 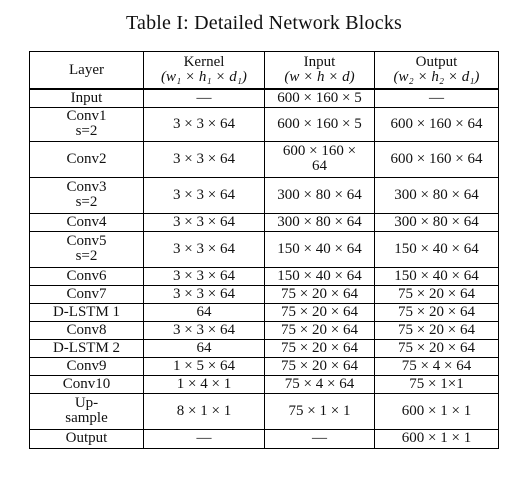 I want to click on header-input-dims: (w × h × d), so click(x=319, y=77).